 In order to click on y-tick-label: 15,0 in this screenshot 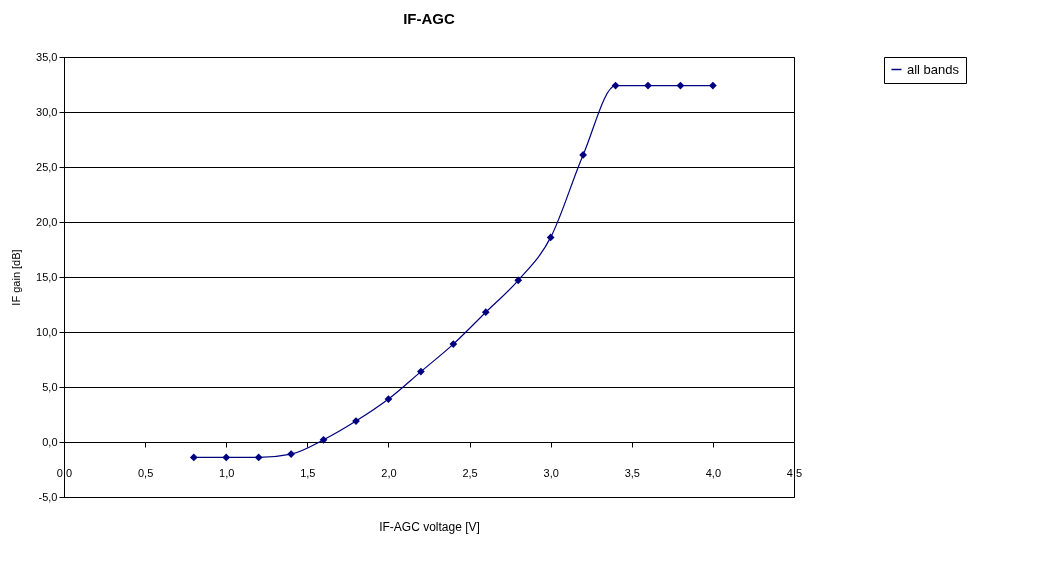, I will do `click(47, 276)`.